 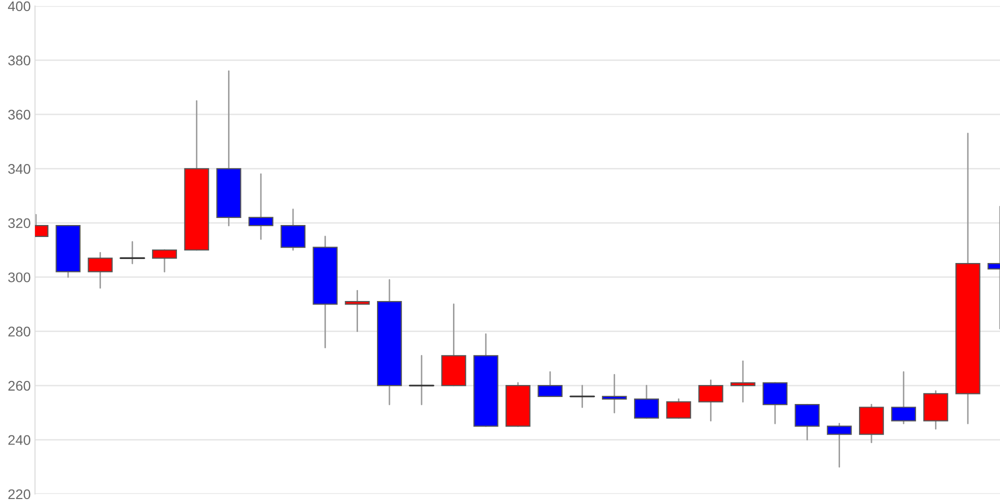 I want to click on y-tick-label: 340, so click(x=19, y=169).